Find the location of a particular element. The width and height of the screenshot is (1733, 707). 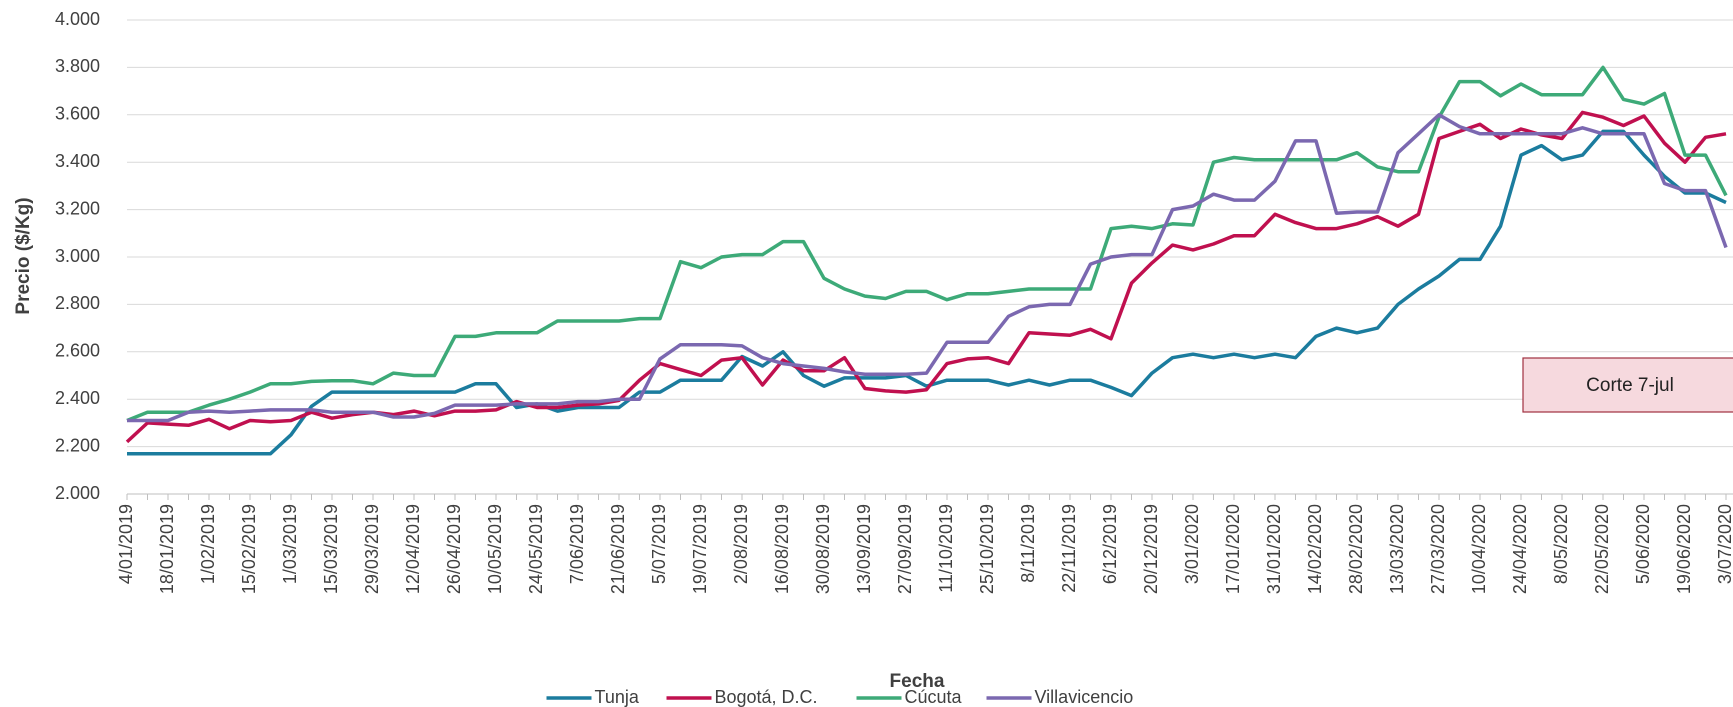

y-tick-label: 2.800 is located at coordinates (77, 303).